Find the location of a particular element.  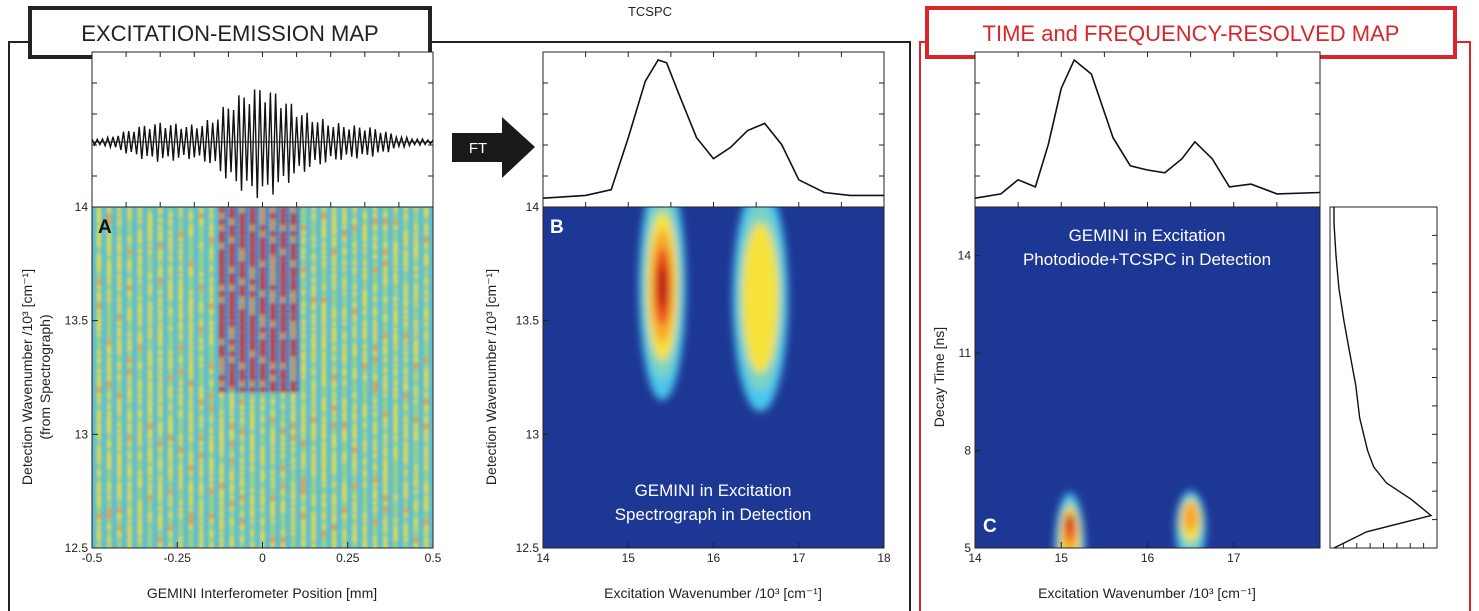

panel-c-right-ticks is located at coordinates (1389, 391).